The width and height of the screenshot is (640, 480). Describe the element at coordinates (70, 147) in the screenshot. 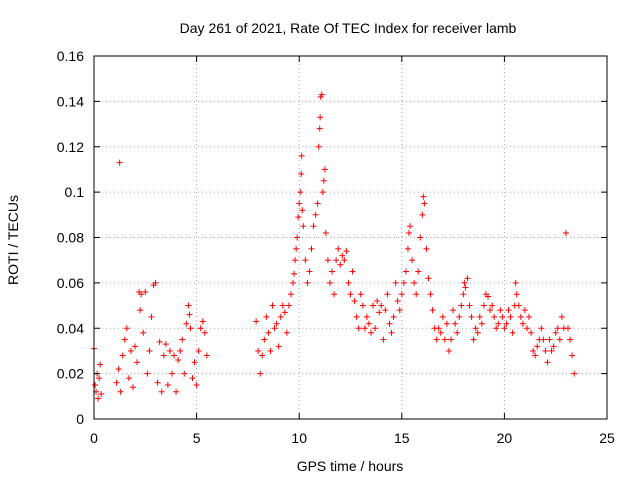

I see `y-tick-label: 0.12` at that location.